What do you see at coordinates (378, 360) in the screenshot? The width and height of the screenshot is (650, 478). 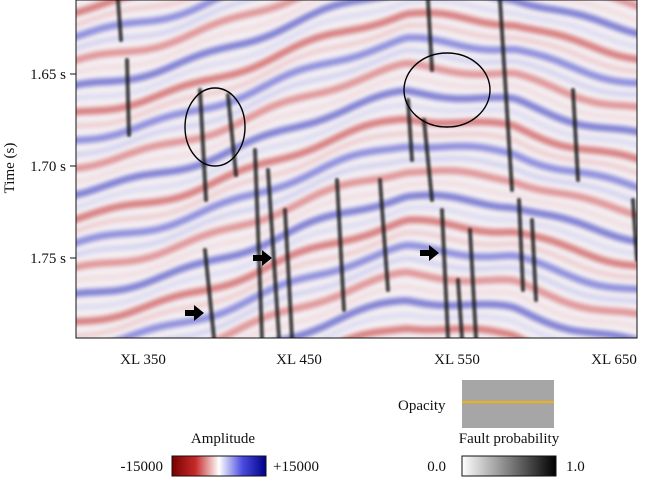 I see `x-axis: XL 350 XL 450 XL 550 XL 650` at bounding box center [378, 360].